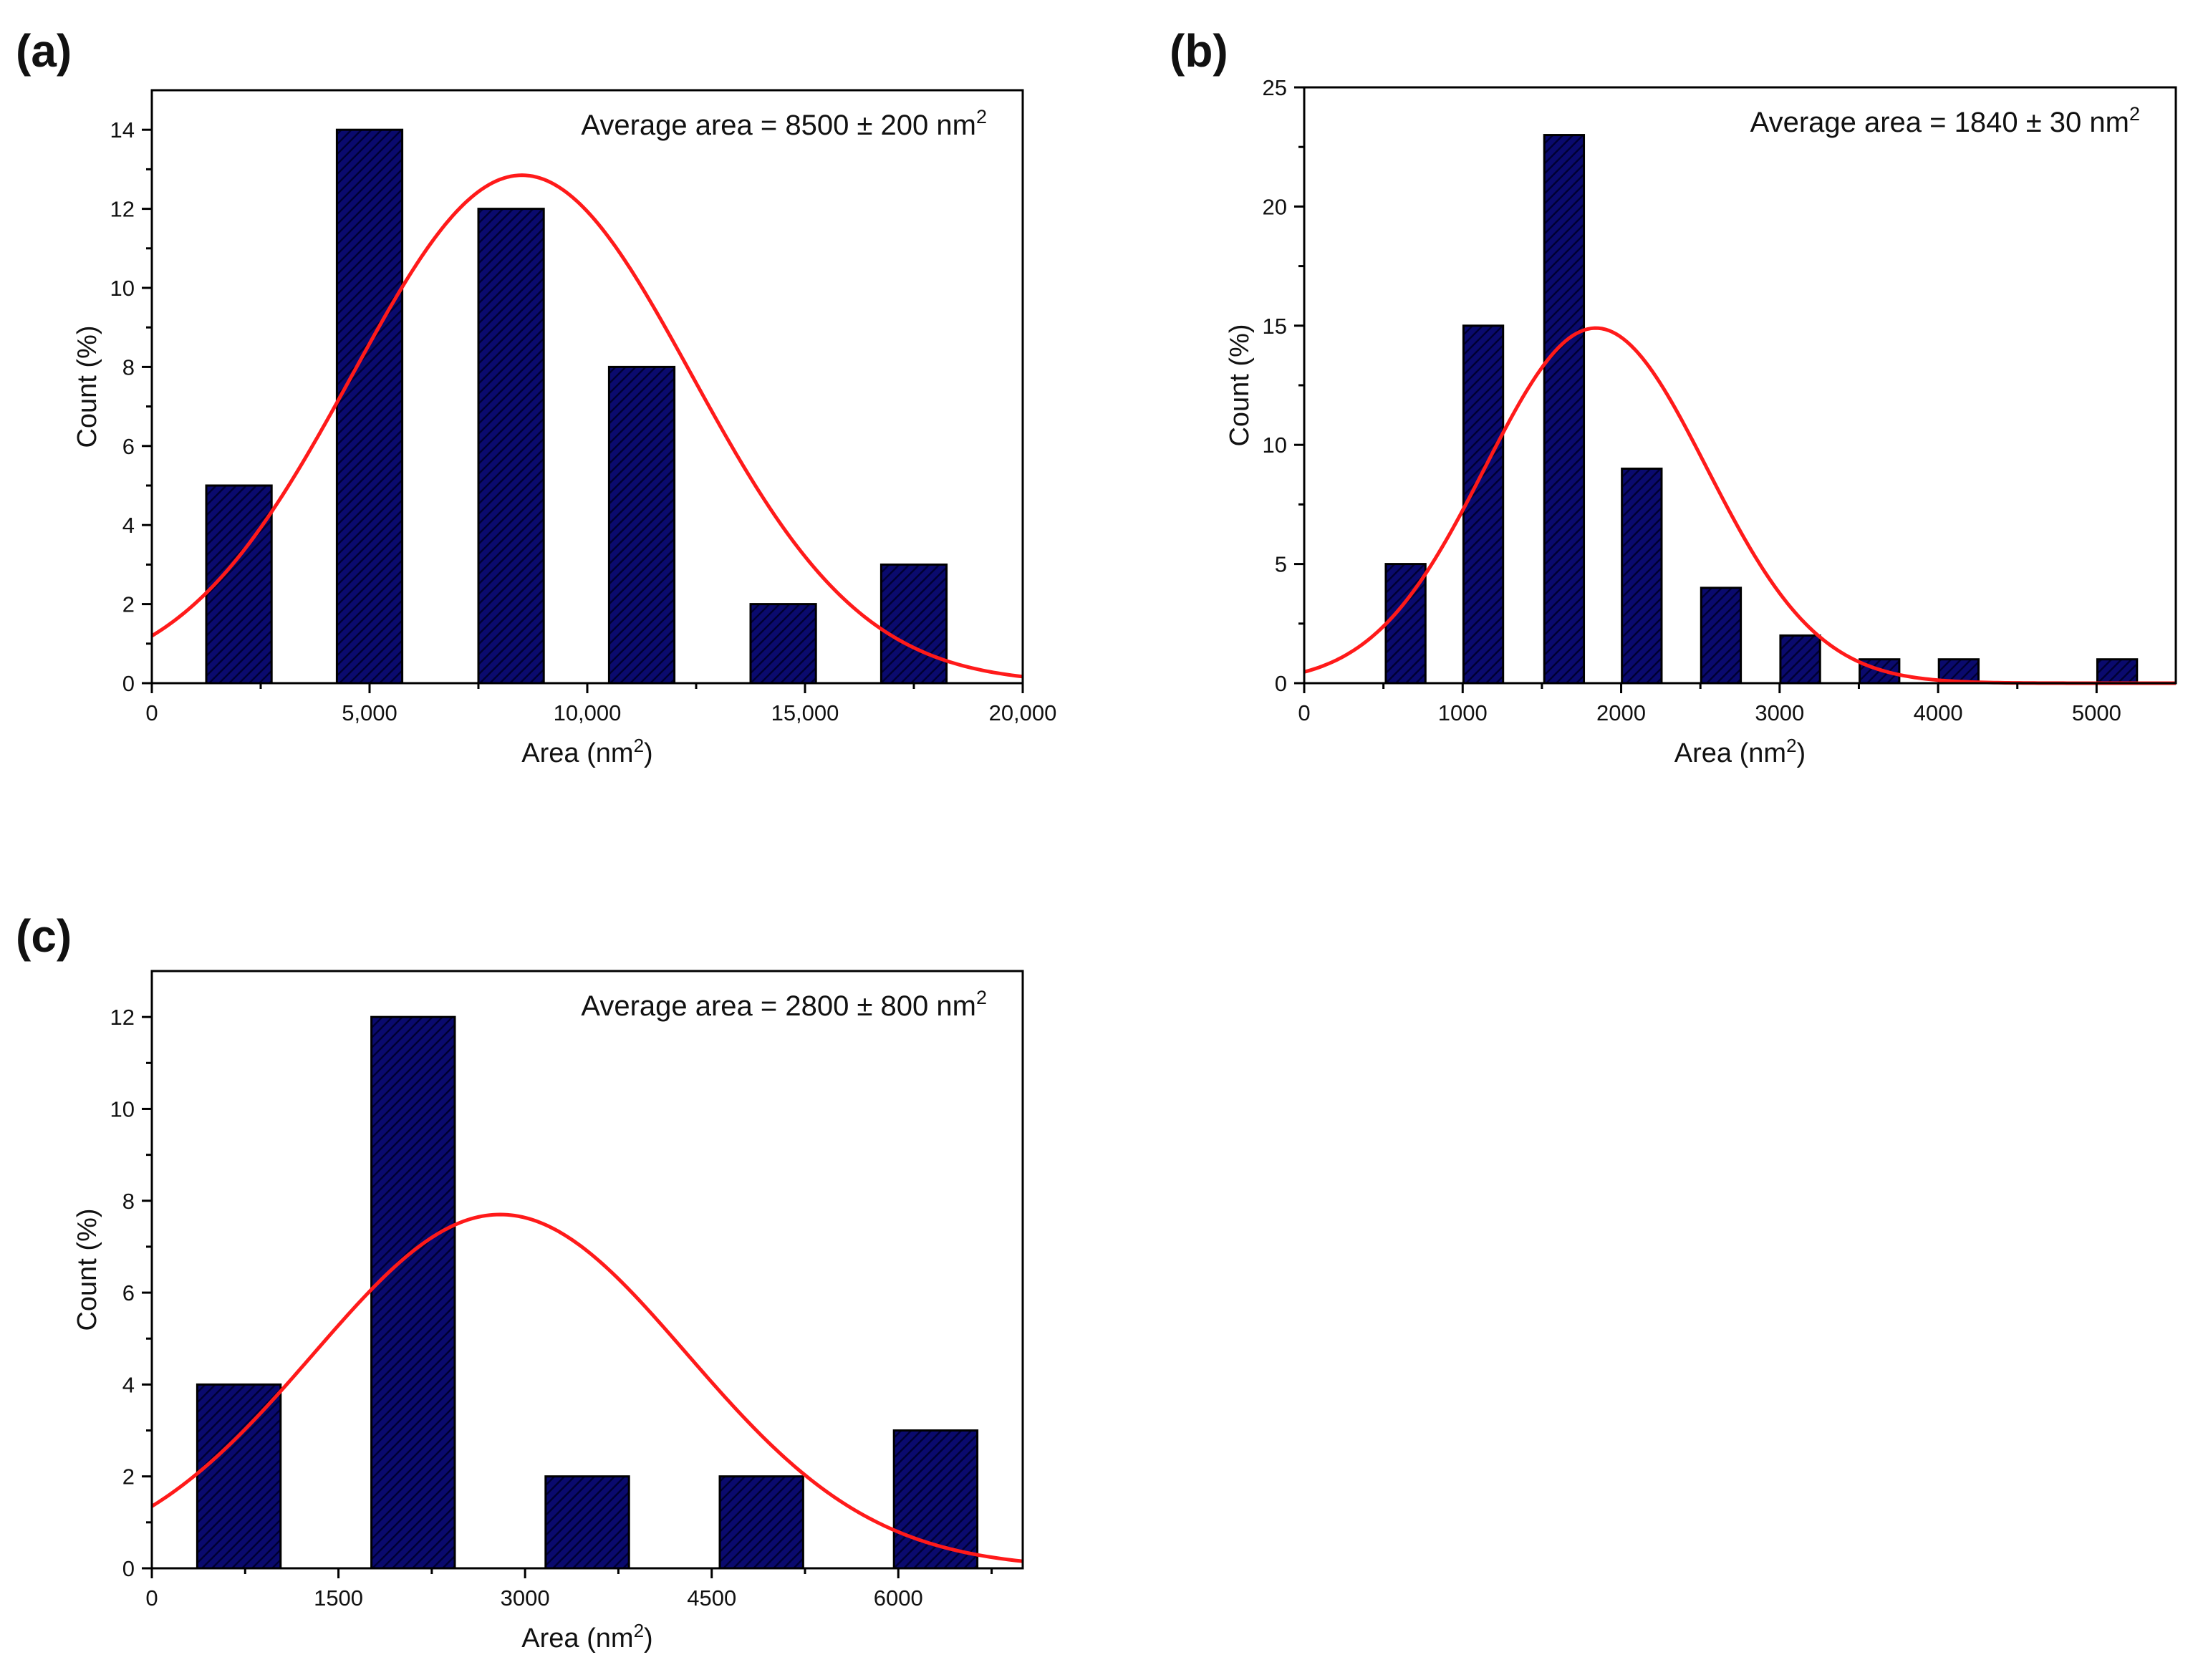  What do you see at coordinates (369, 712) in the screenshot?
I see `x-tick-label: 5,000` at bounding box center [369, 712].